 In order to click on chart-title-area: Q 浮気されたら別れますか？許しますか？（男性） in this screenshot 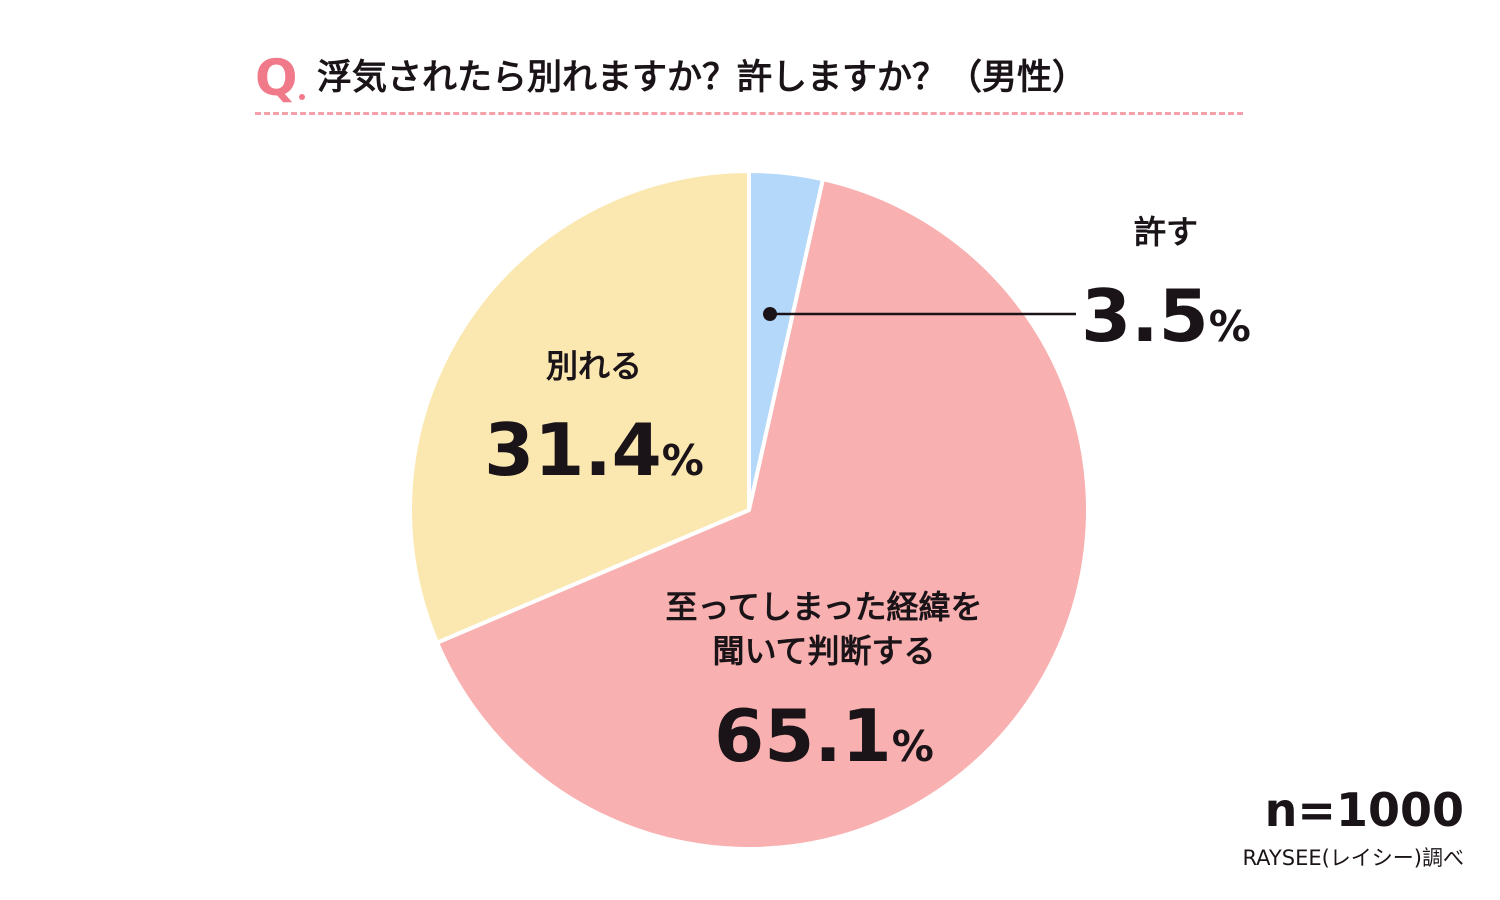, I will do `click(750, 83)`.